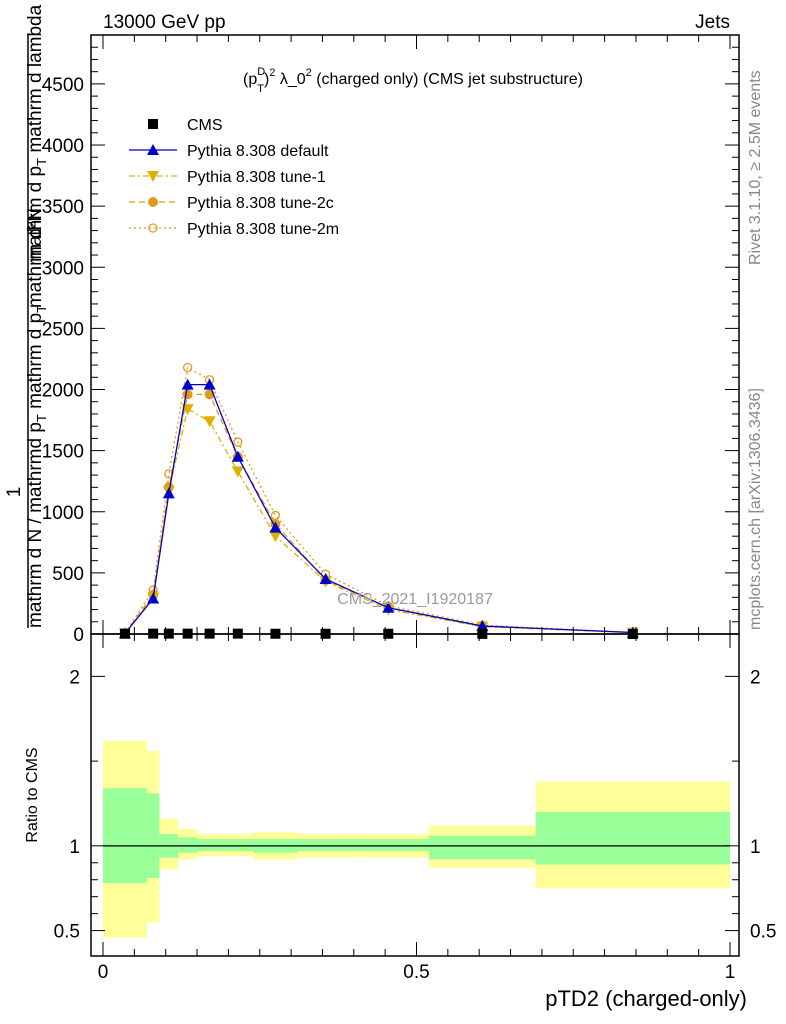  Describe the element at coordinates (74, 847) in the screenshot. I see `ratio-y-tick-label: 1` at that location.